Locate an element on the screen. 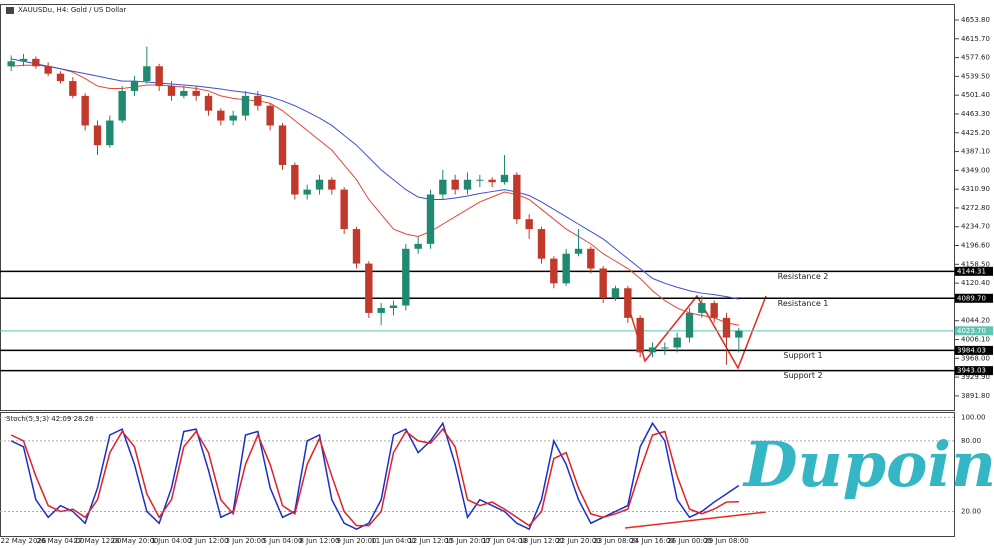 The width and height of the screenshot is (994, 548). x-tick-label: 28 May 20:00 is located at coordinates (134, 541).